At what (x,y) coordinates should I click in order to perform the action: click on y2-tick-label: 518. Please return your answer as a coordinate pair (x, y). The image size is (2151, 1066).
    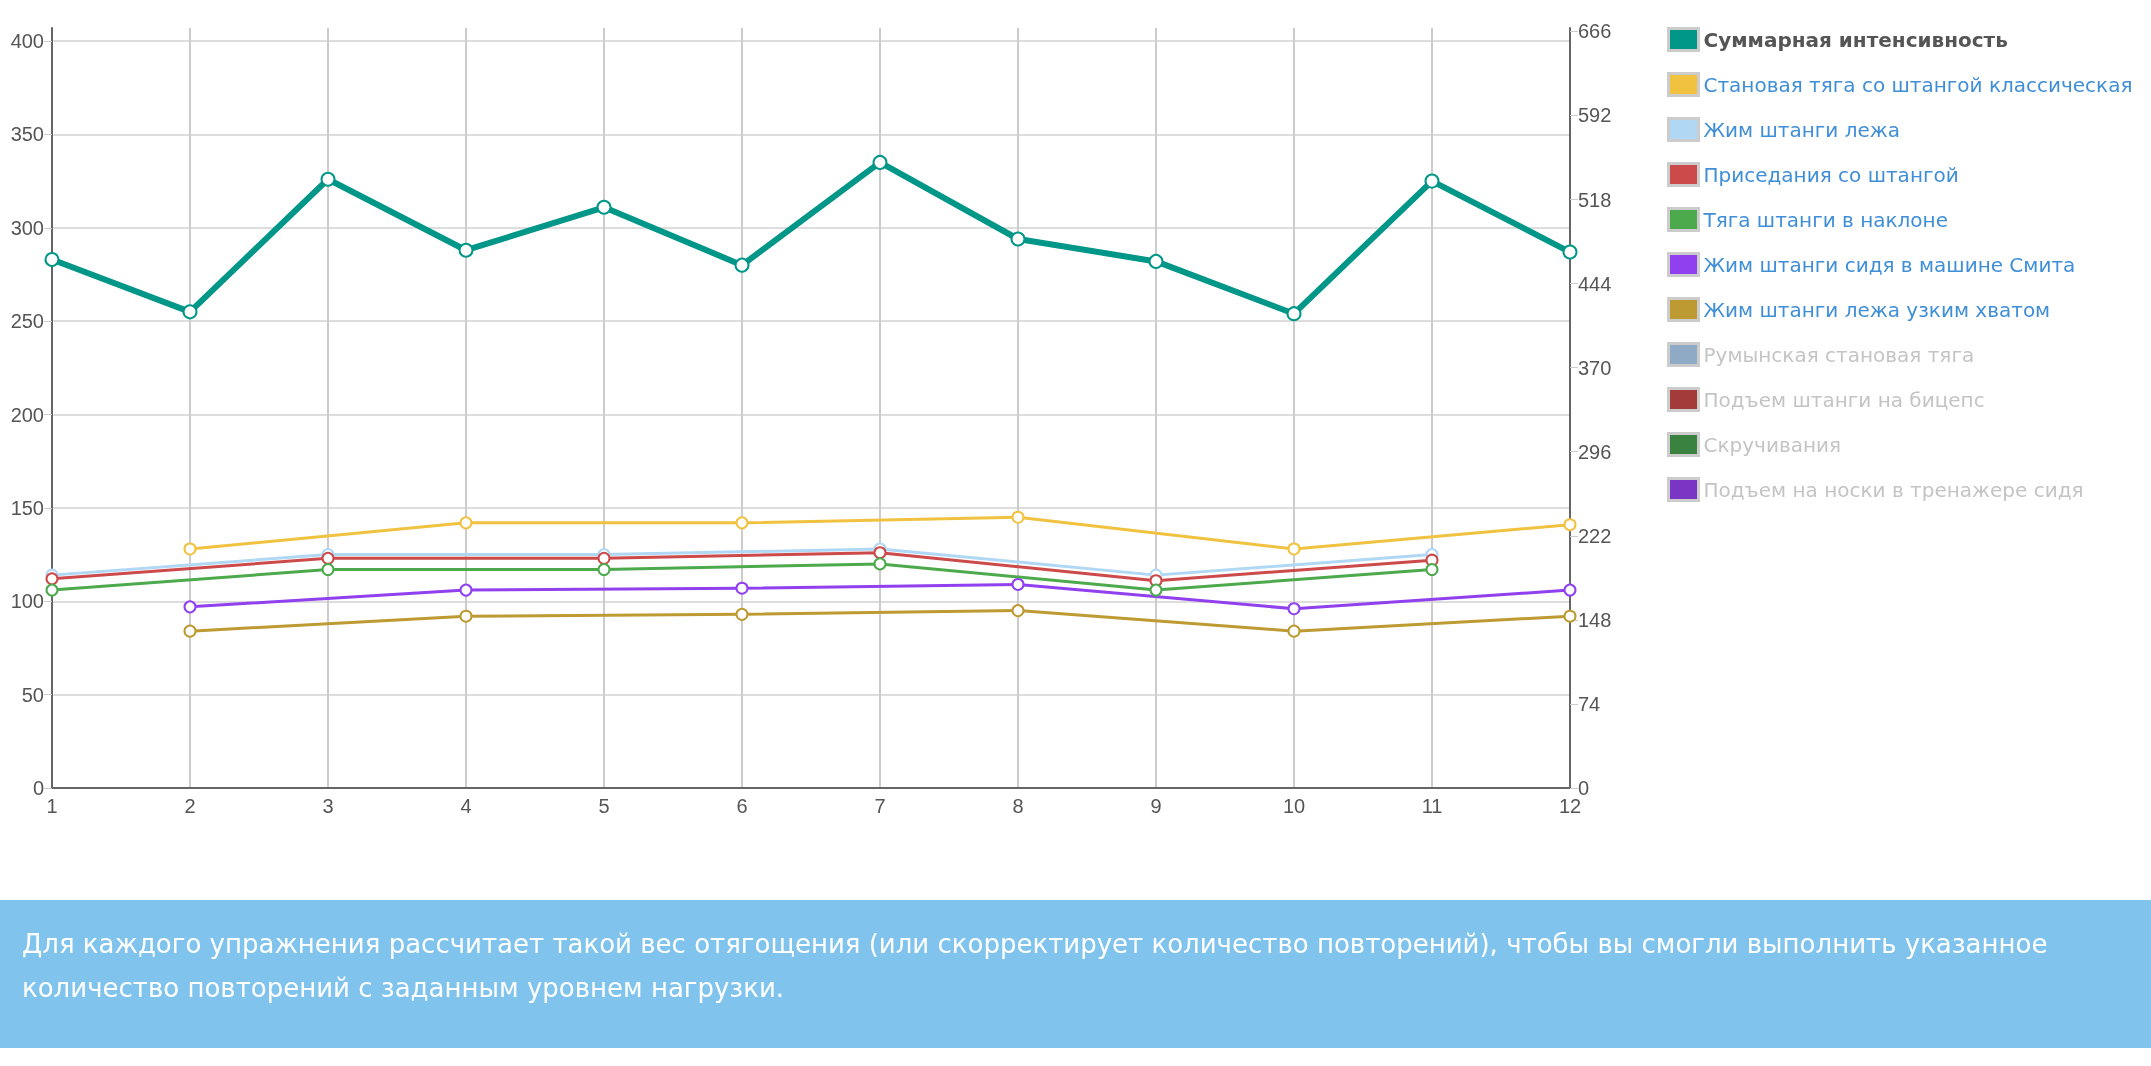
    Looking at the image, I should click on (1595, 199).